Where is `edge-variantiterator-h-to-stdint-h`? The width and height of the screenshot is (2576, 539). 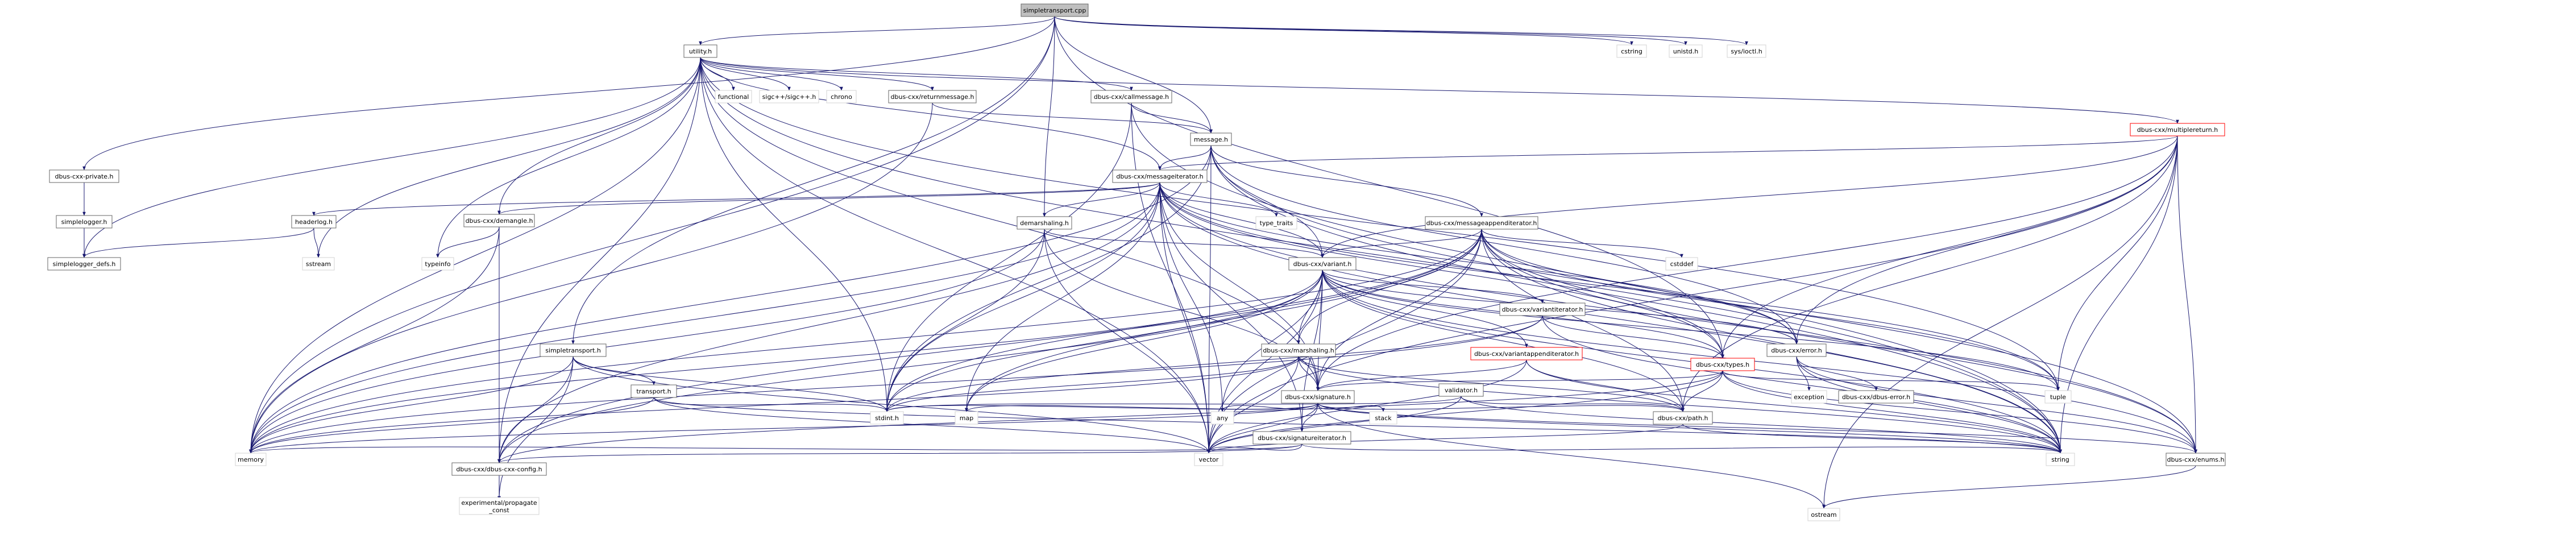
edge-variantiterator-h-to-stdint-h is located at coordinates (1214, 363).